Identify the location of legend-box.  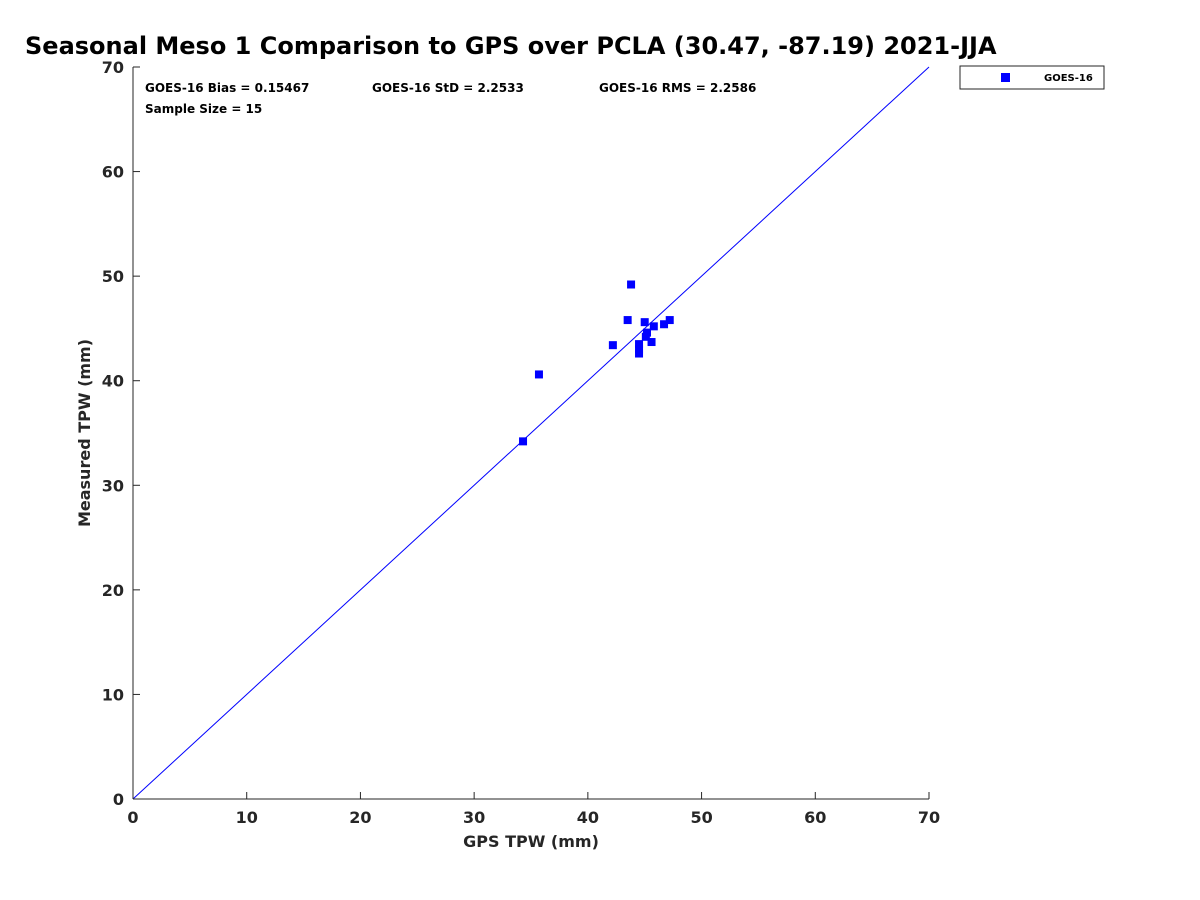
(1032, 77).